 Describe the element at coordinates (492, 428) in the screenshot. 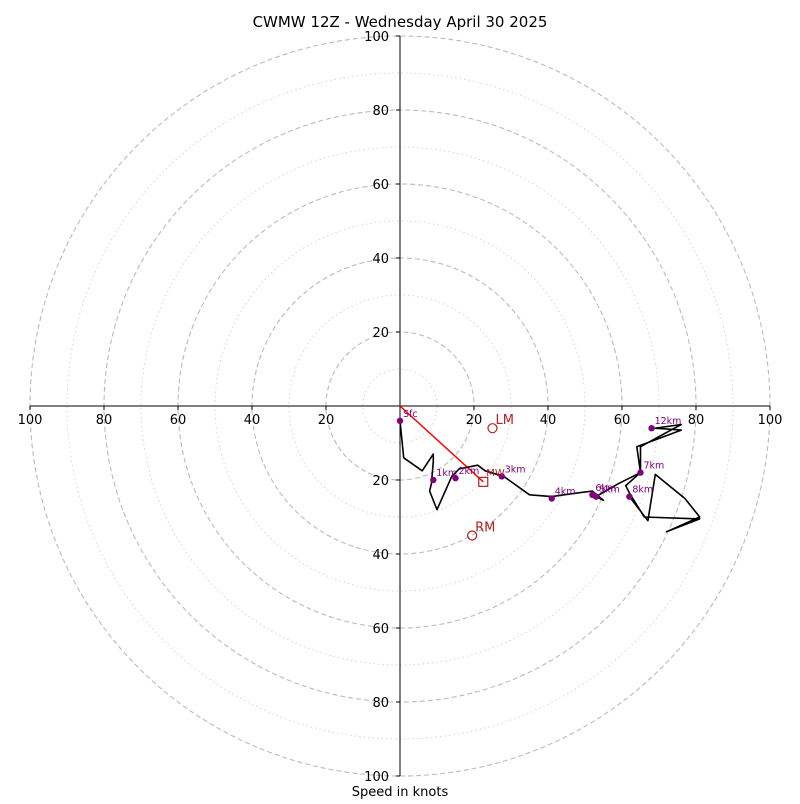

I see `left-mover-marker` at that location.